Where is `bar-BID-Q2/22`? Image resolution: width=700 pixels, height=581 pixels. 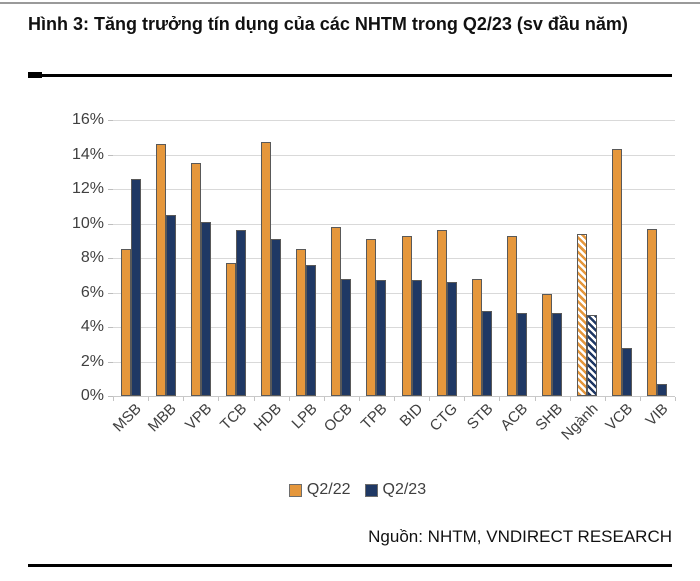 bar-BID-Q2/22 is located at coordinates (406, 315).